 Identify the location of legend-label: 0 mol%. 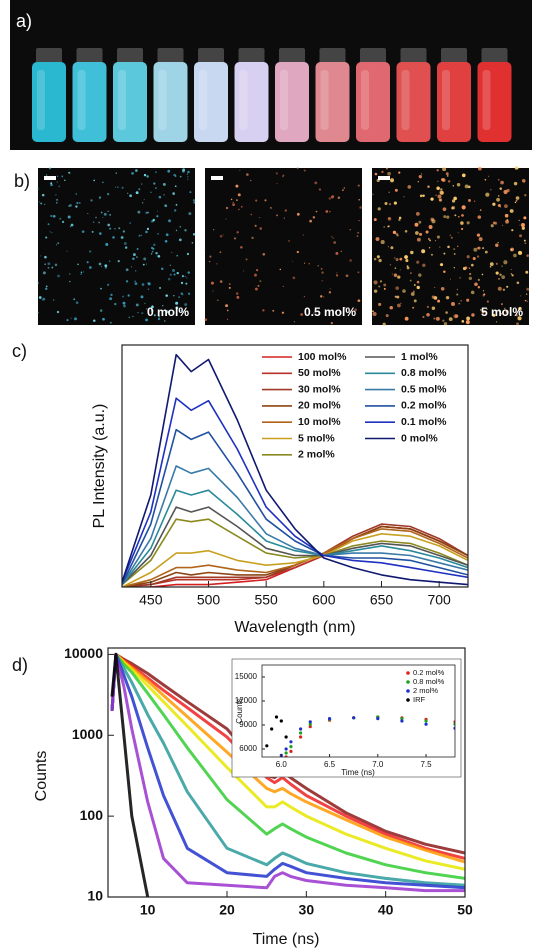
(419, 438).